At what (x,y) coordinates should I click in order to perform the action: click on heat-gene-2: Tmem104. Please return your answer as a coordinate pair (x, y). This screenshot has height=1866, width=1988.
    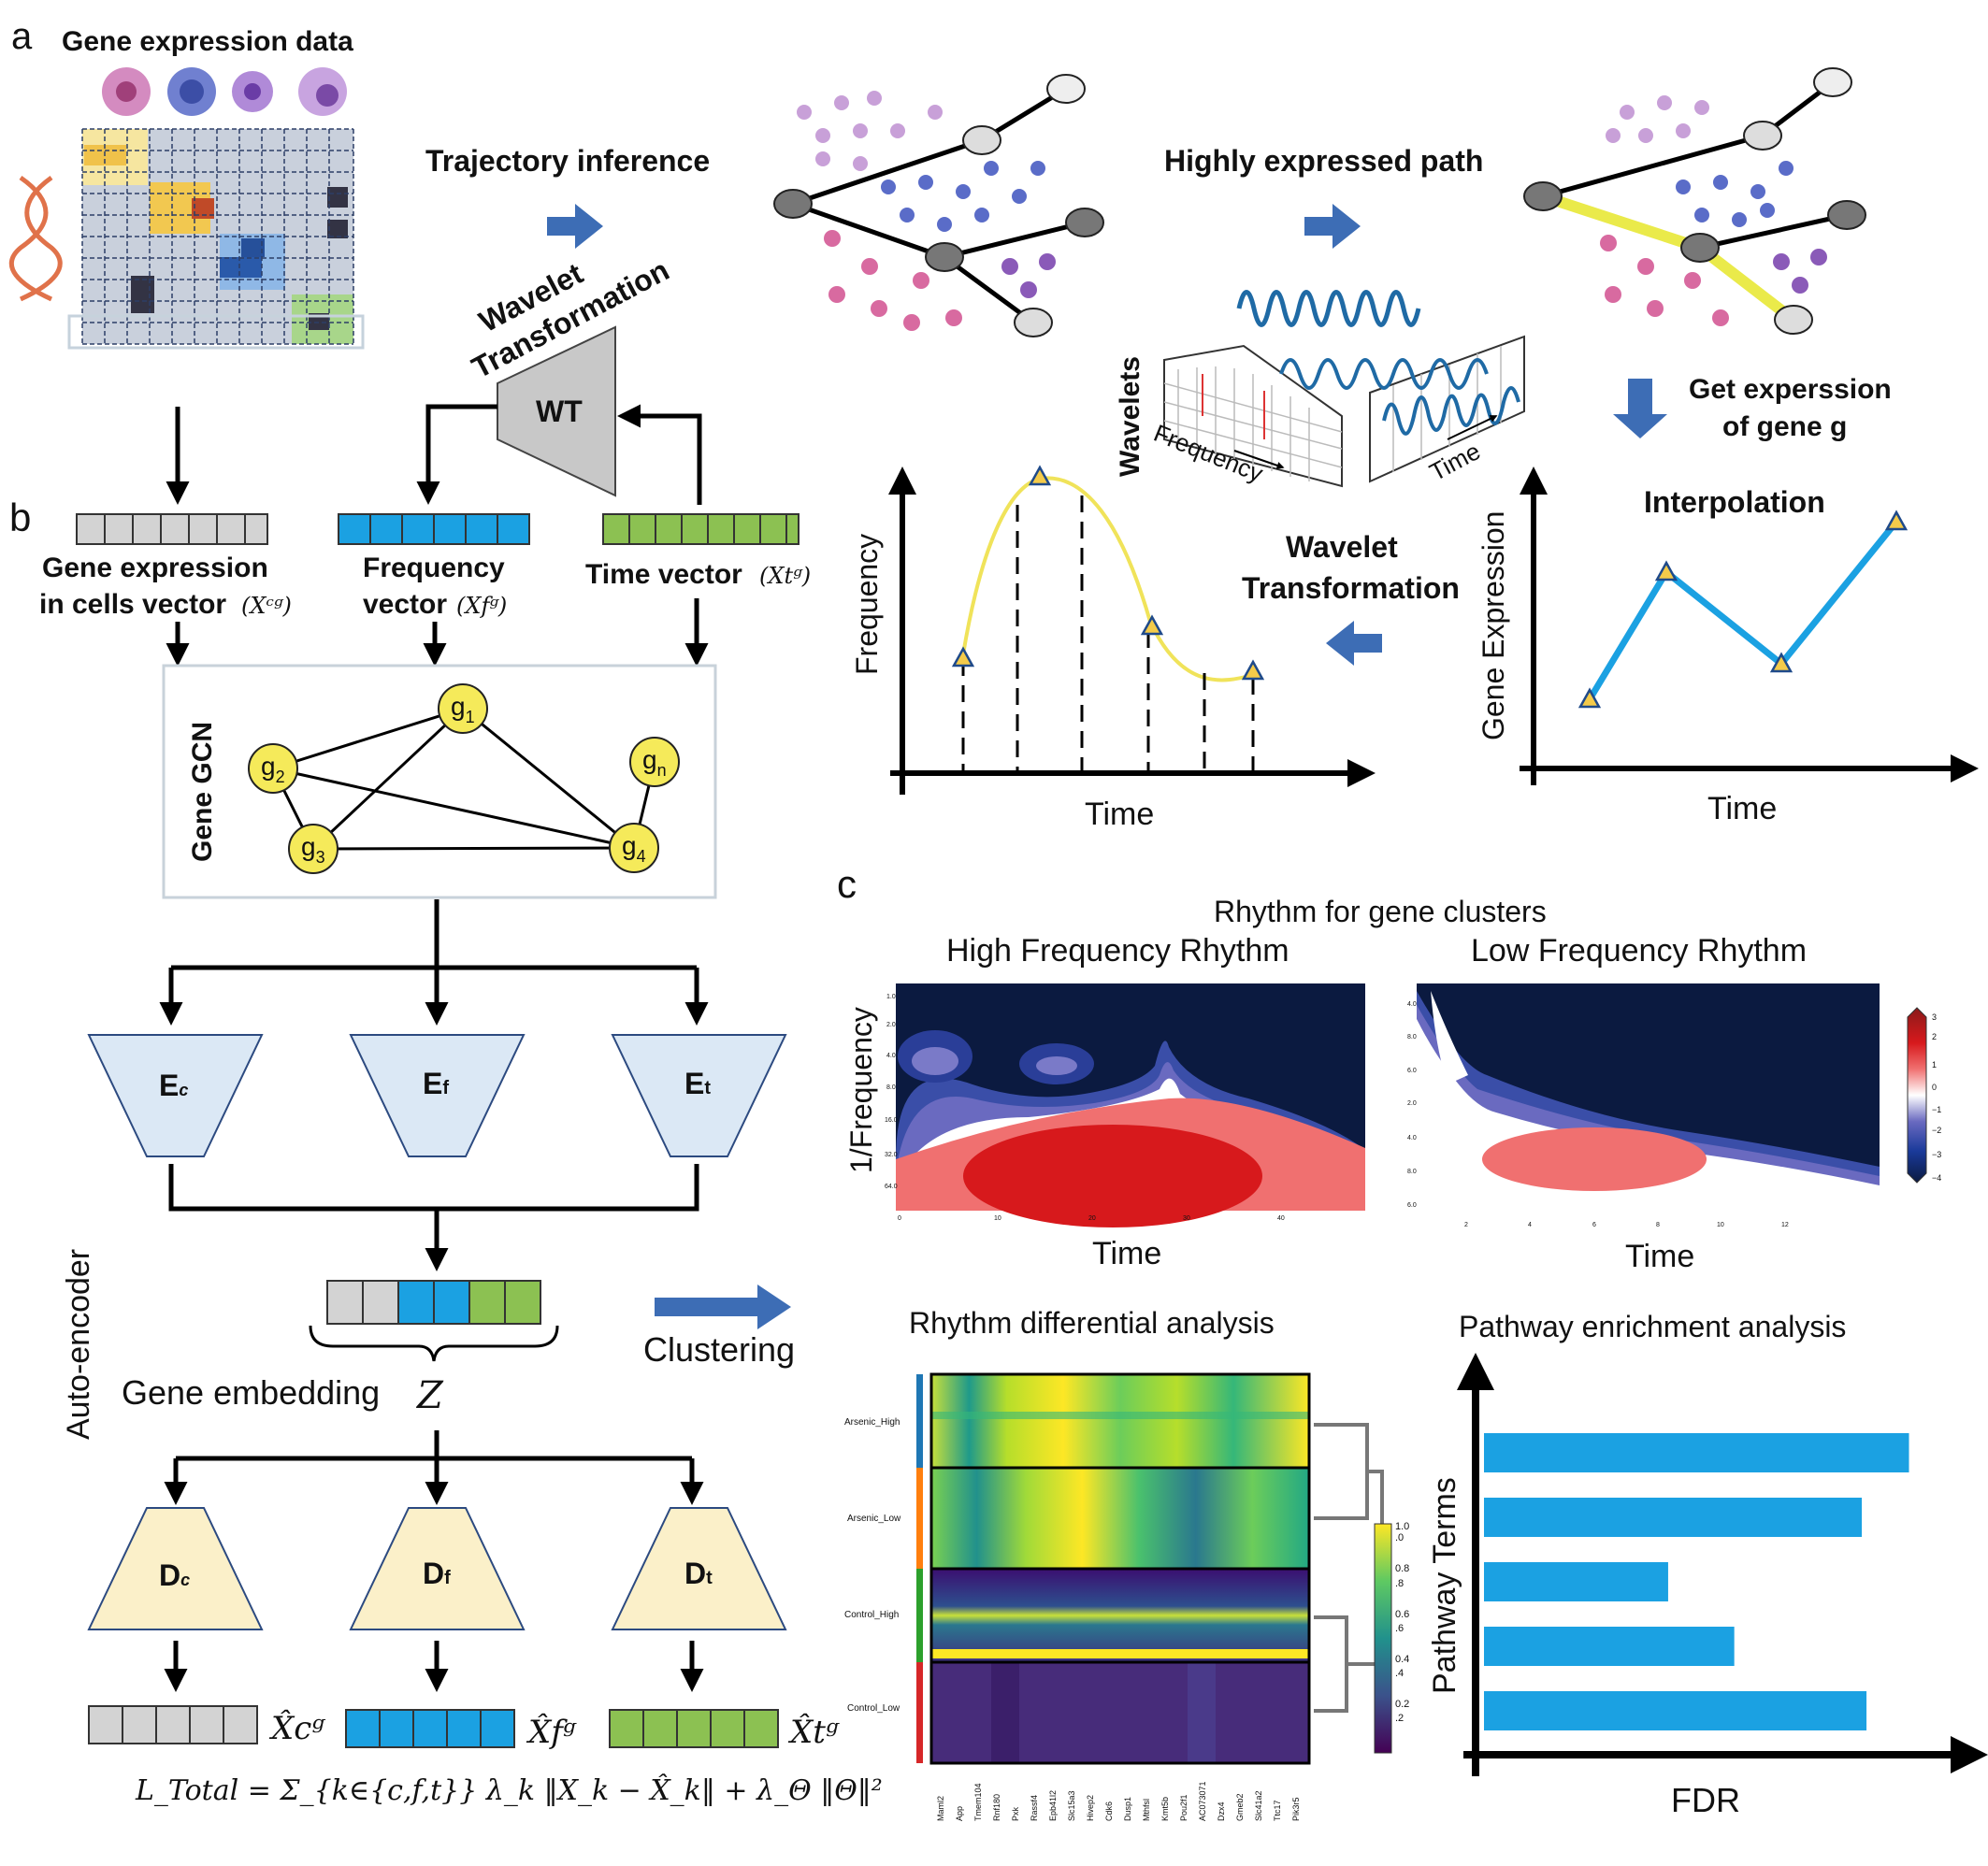
    Looking at the image, I should click on (978, 1802).